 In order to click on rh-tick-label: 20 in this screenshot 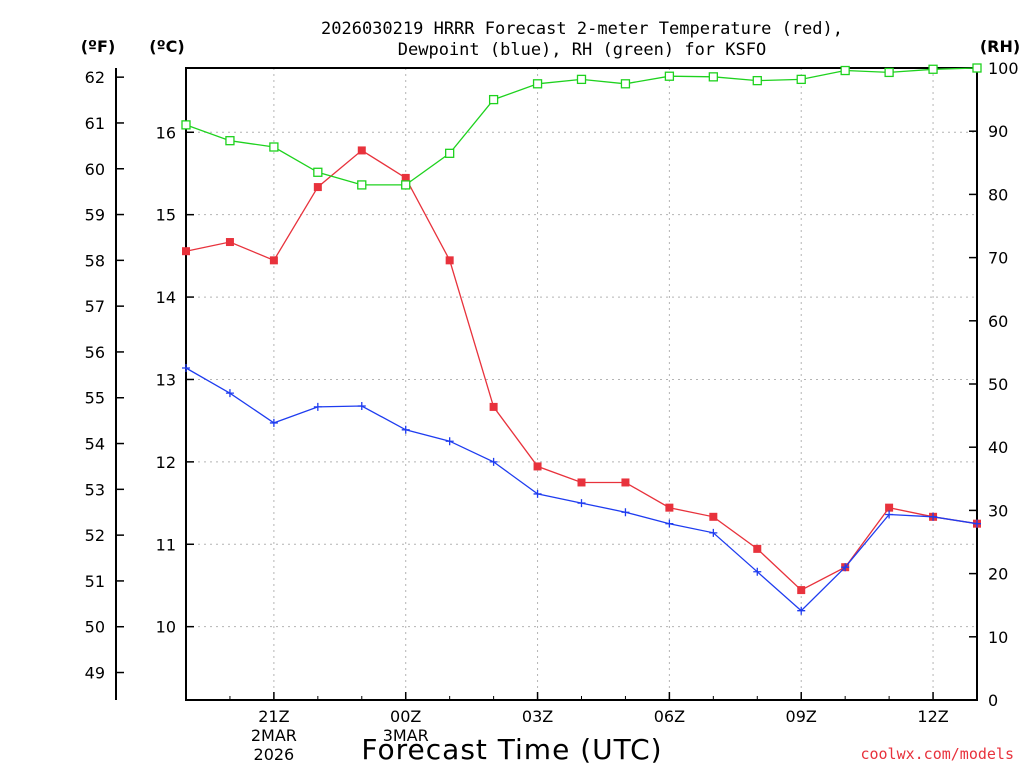, I will do `click(998, 574)`.